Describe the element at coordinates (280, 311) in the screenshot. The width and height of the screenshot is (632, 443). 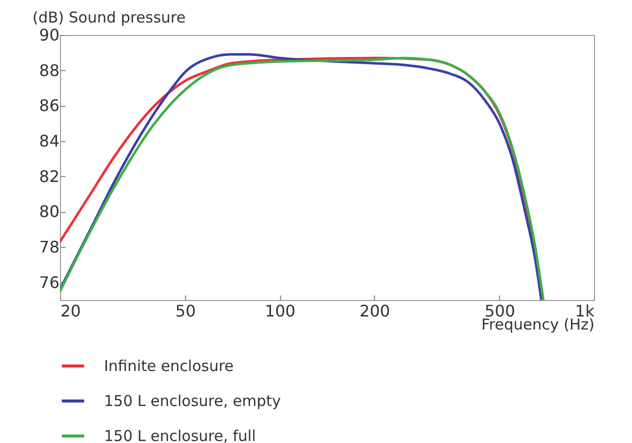
I see `x-tick-label: 100` at that location.